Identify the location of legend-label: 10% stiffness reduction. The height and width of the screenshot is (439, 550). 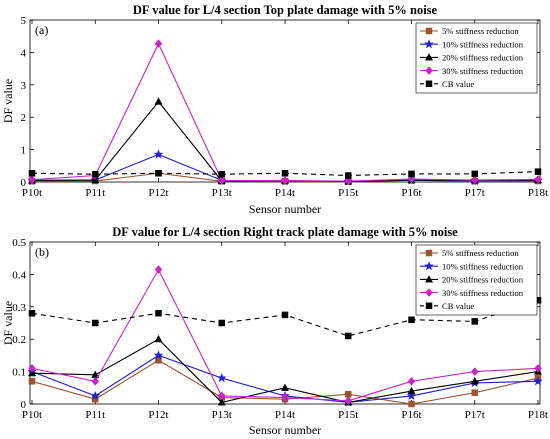
(483, 44).